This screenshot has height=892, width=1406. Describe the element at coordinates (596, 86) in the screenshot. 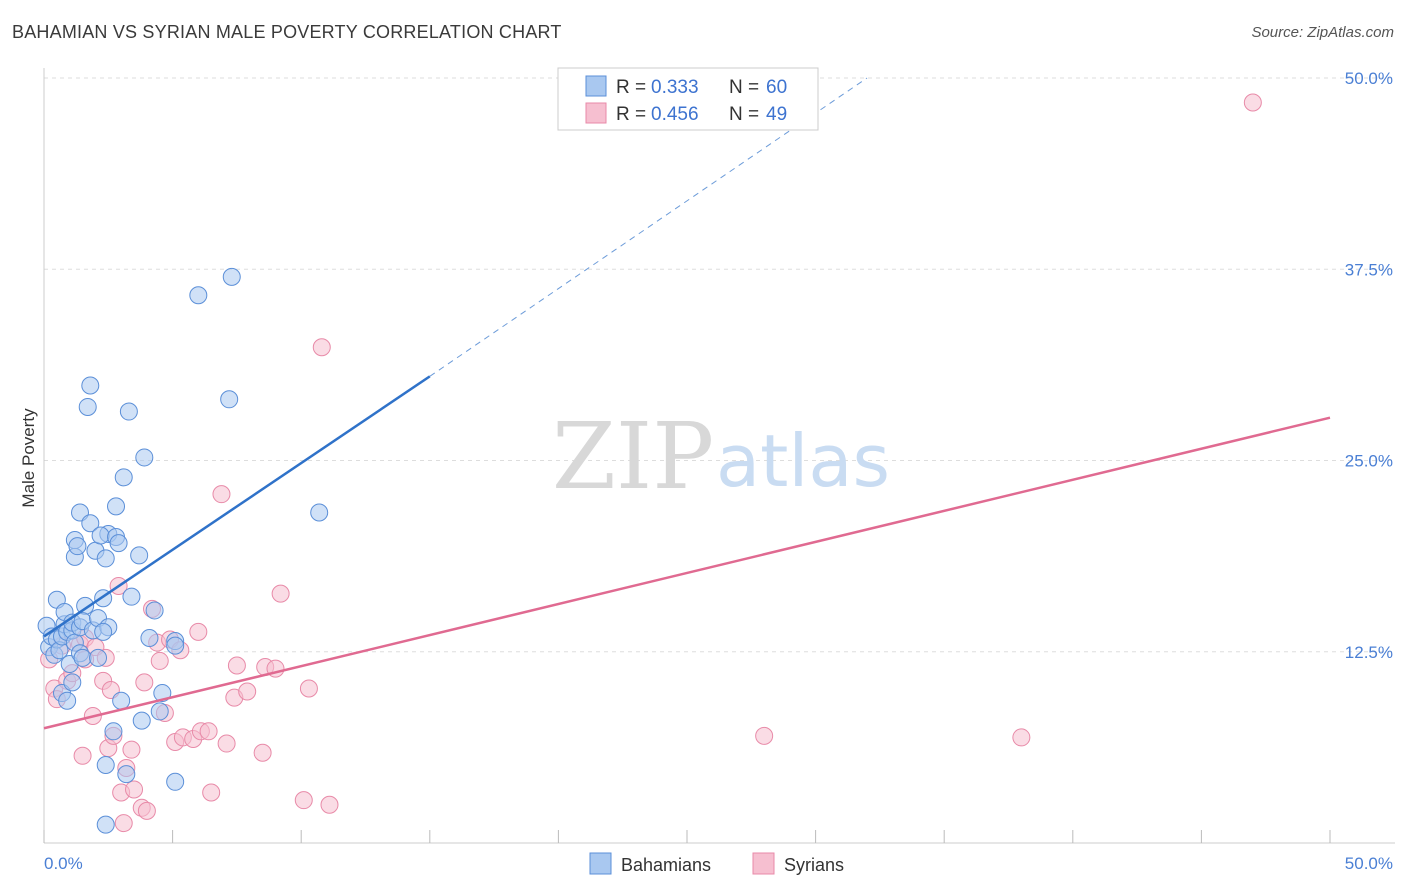

I see `bahamians-swatch` at that location.